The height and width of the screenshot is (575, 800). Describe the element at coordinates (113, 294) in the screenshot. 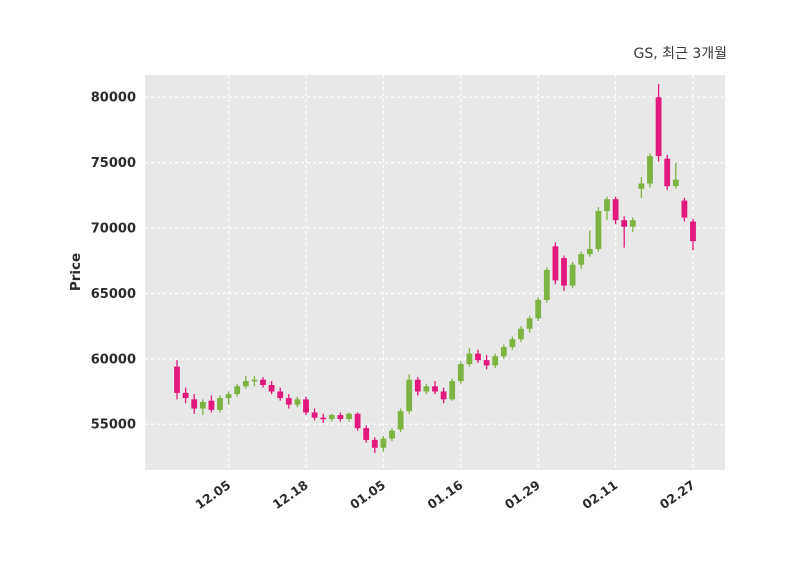

I see `y-tick-label: 65000` at that location.